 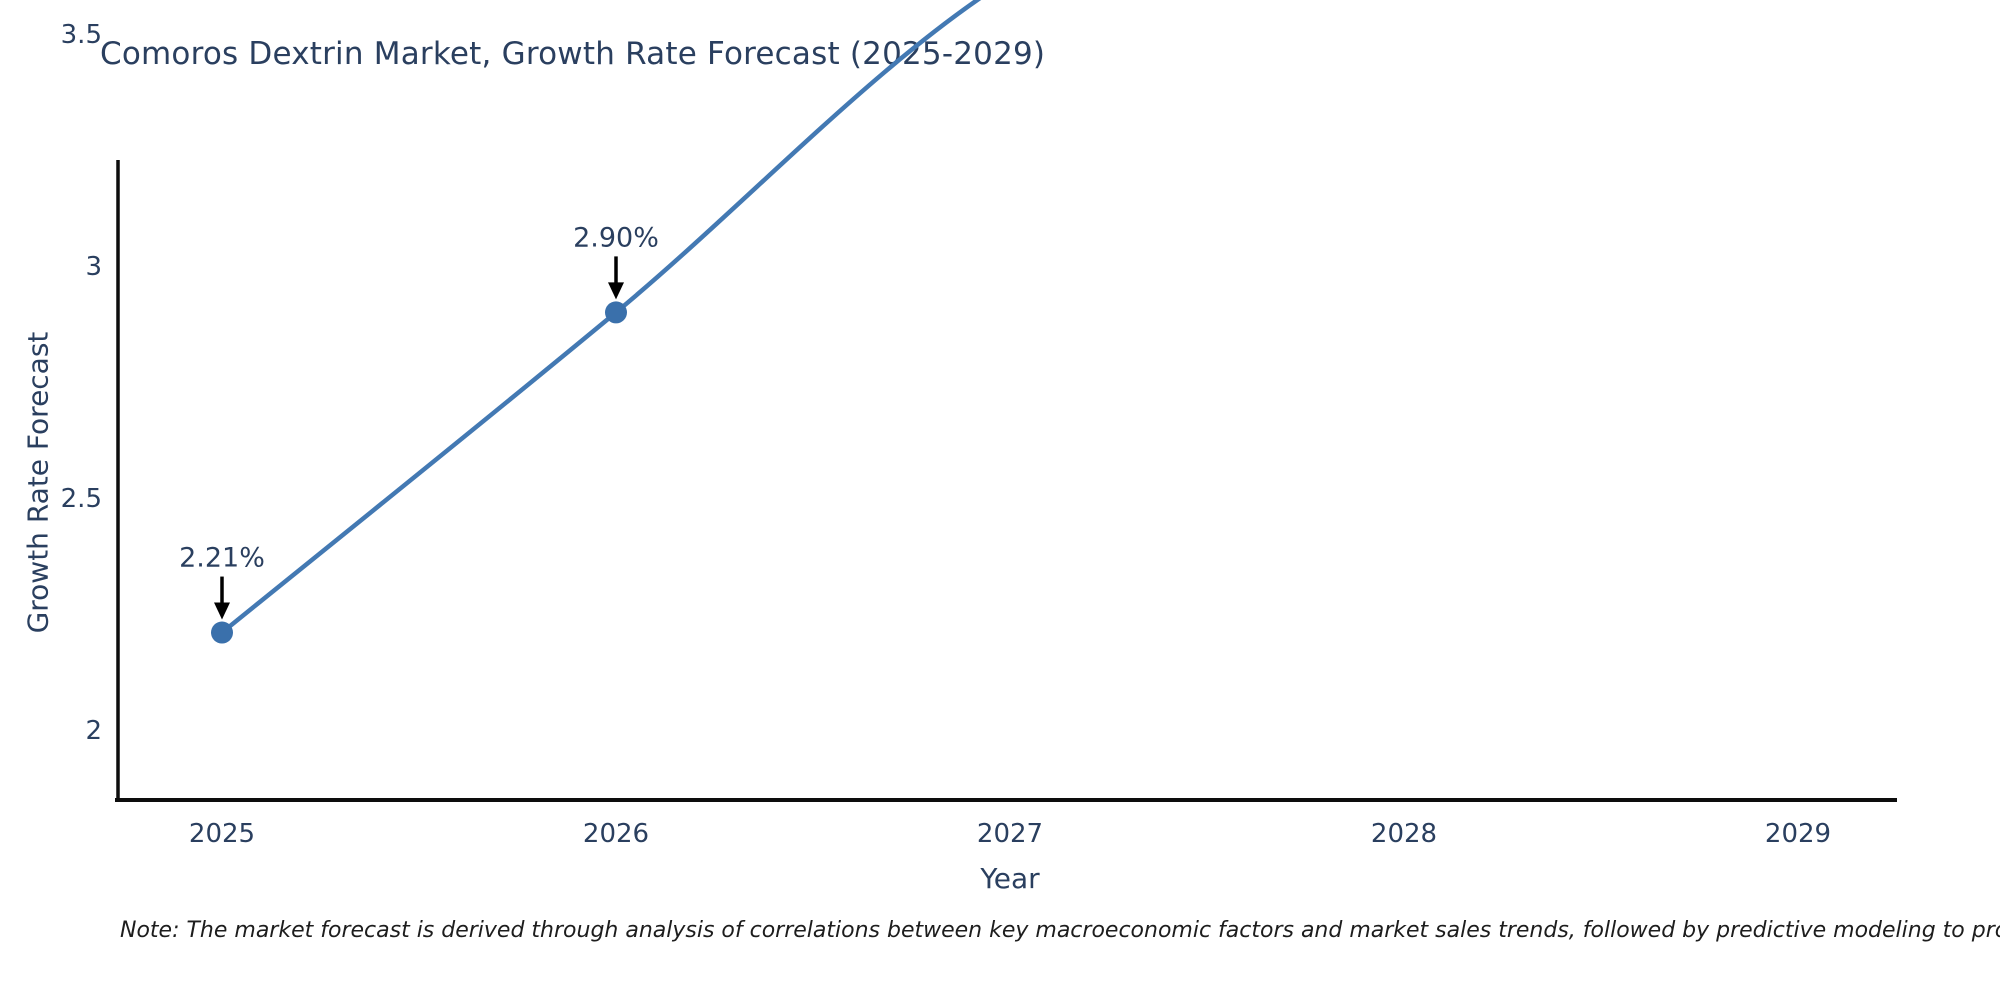 What do you see at coordinates (81, 35) in the screenshot?
I see `y-tick-label: 3.5` at bounding box center [81, 35].